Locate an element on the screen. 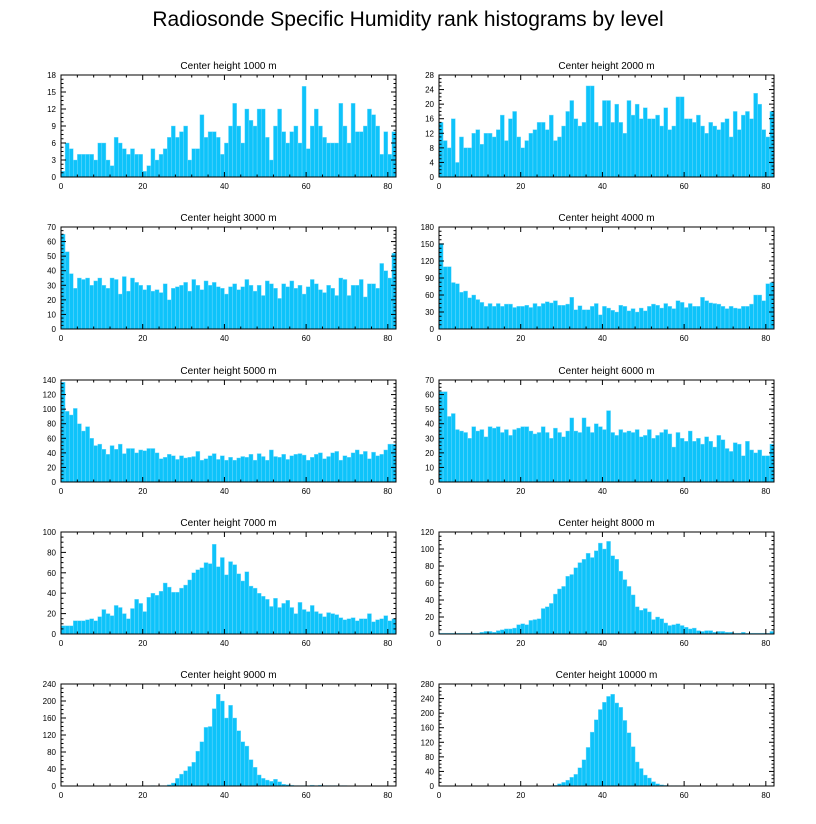 The image size is (816, 824). y-tick-label: 120 is located at coordinates (428, 742).